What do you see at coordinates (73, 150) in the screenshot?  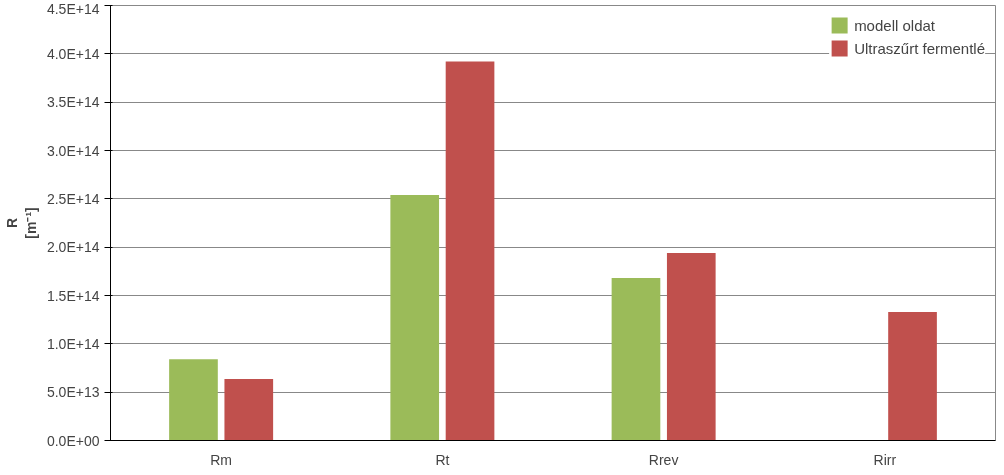 I see `y-tick-label: 3.0E+14` at bounding box center [73, 150].